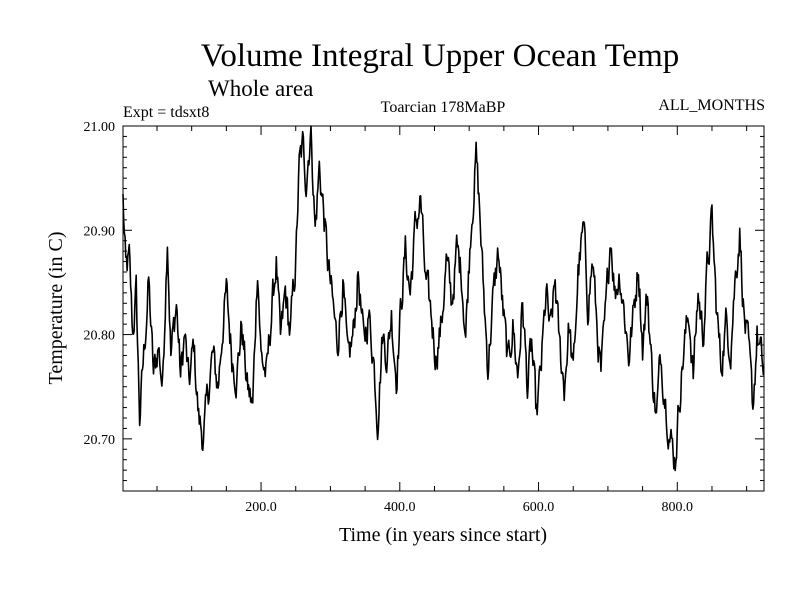 The width and height of the screenshot is (800, 600). What do you see at coordinates (56, 308) in the screenshot?
I see `y-axis-label: Temperature (in C)` at bounding box center [56, 308].